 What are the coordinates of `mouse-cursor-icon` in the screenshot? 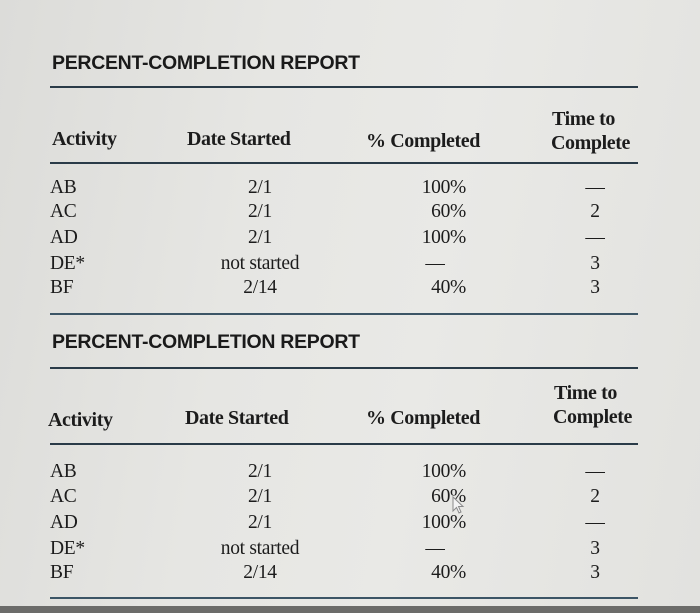 It's located at (458, 505).